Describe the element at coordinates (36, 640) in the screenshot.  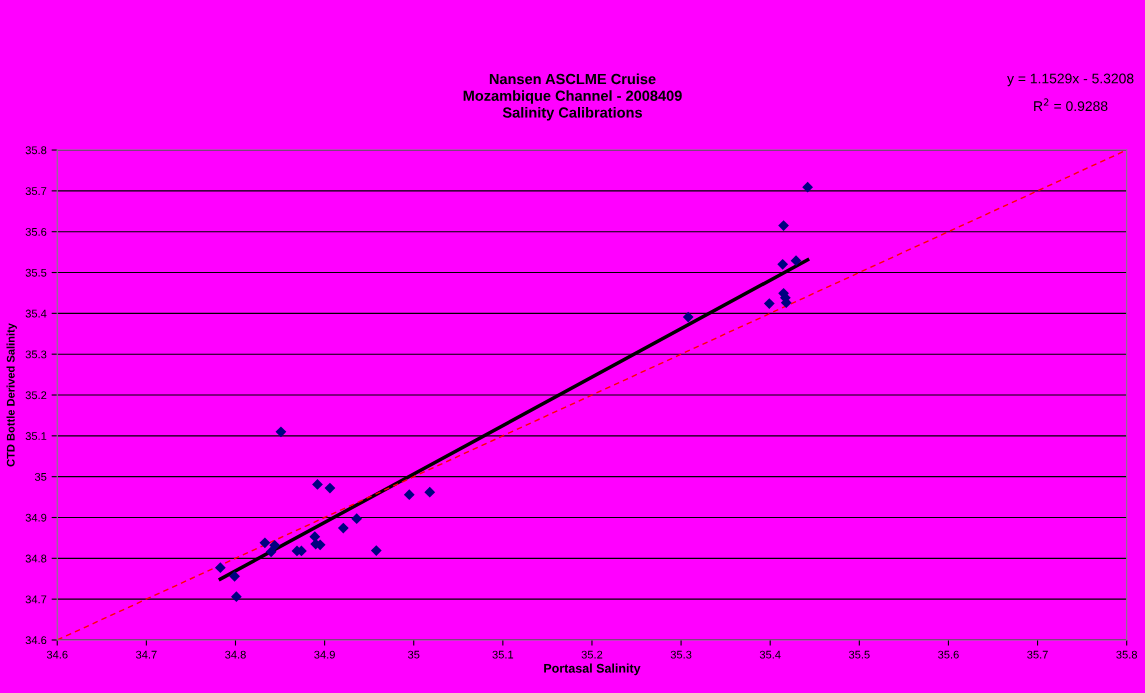
I see `y-tick-label: 34.6` at that location.